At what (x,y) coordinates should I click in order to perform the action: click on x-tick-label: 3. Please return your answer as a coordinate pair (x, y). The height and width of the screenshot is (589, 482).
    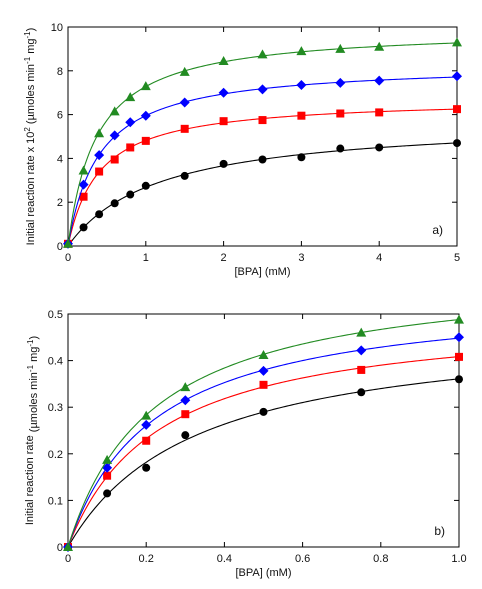
    Looking at the image, I should click on (301, 258).